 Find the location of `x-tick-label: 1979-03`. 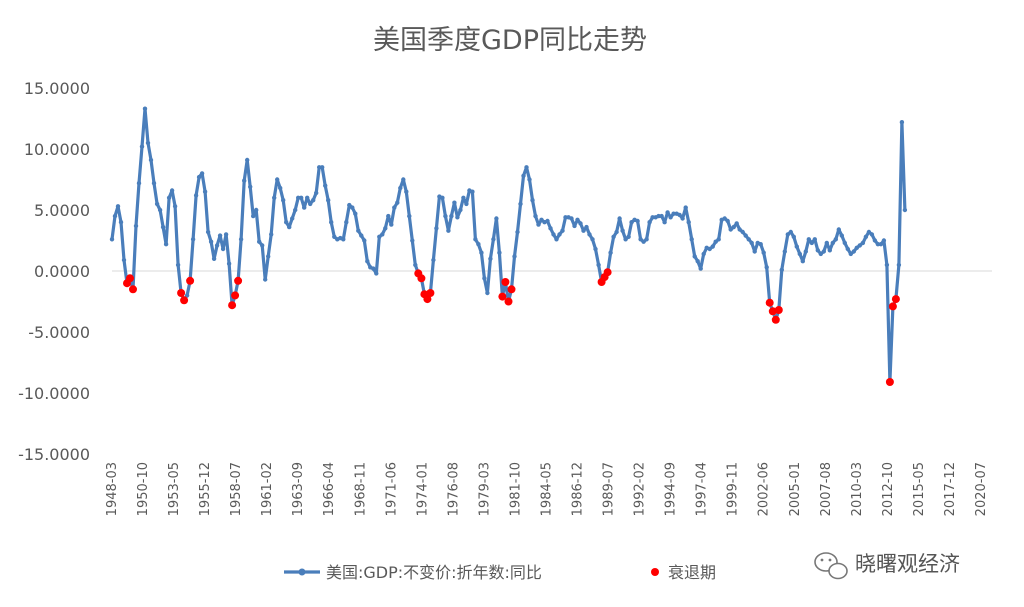

x-tick-label: 1979-03 is located at coordinates (484, 489).